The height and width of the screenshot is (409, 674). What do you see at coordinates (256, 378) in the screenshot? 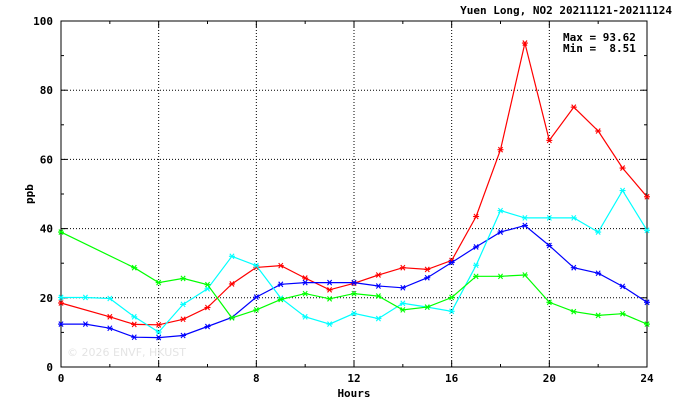
I see `x-tick-label: 8` at bounding box center [256, 378].